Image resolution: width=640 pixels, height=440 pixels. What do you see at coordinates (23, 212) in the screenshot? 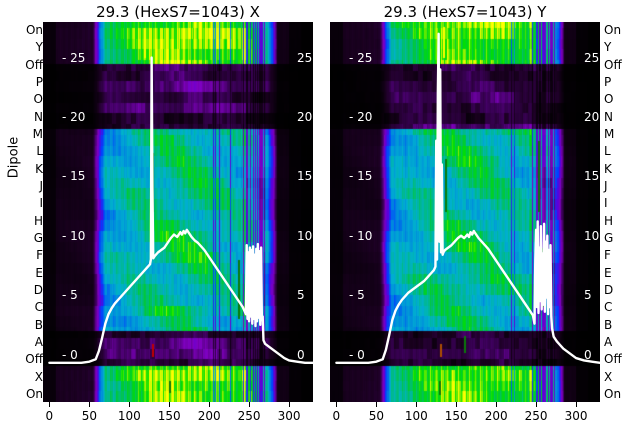
I see `category-axis-left: On Y Off P O N M L K J I H G F E D C B A Off X On` at bounding box center [23, 212].